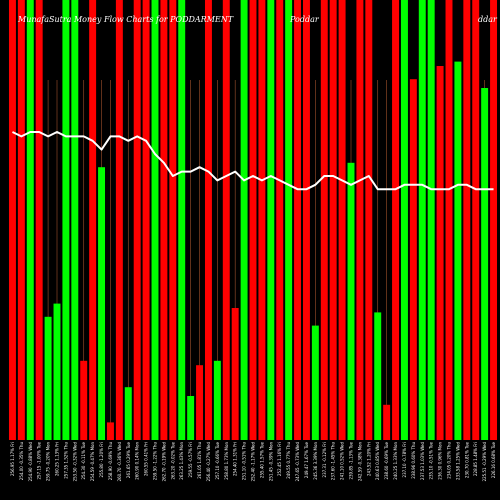 This screenshot has height=500, width=500. I want to click on x-tick-label: 254.59 -0.47% Mon, so click(92, 462).